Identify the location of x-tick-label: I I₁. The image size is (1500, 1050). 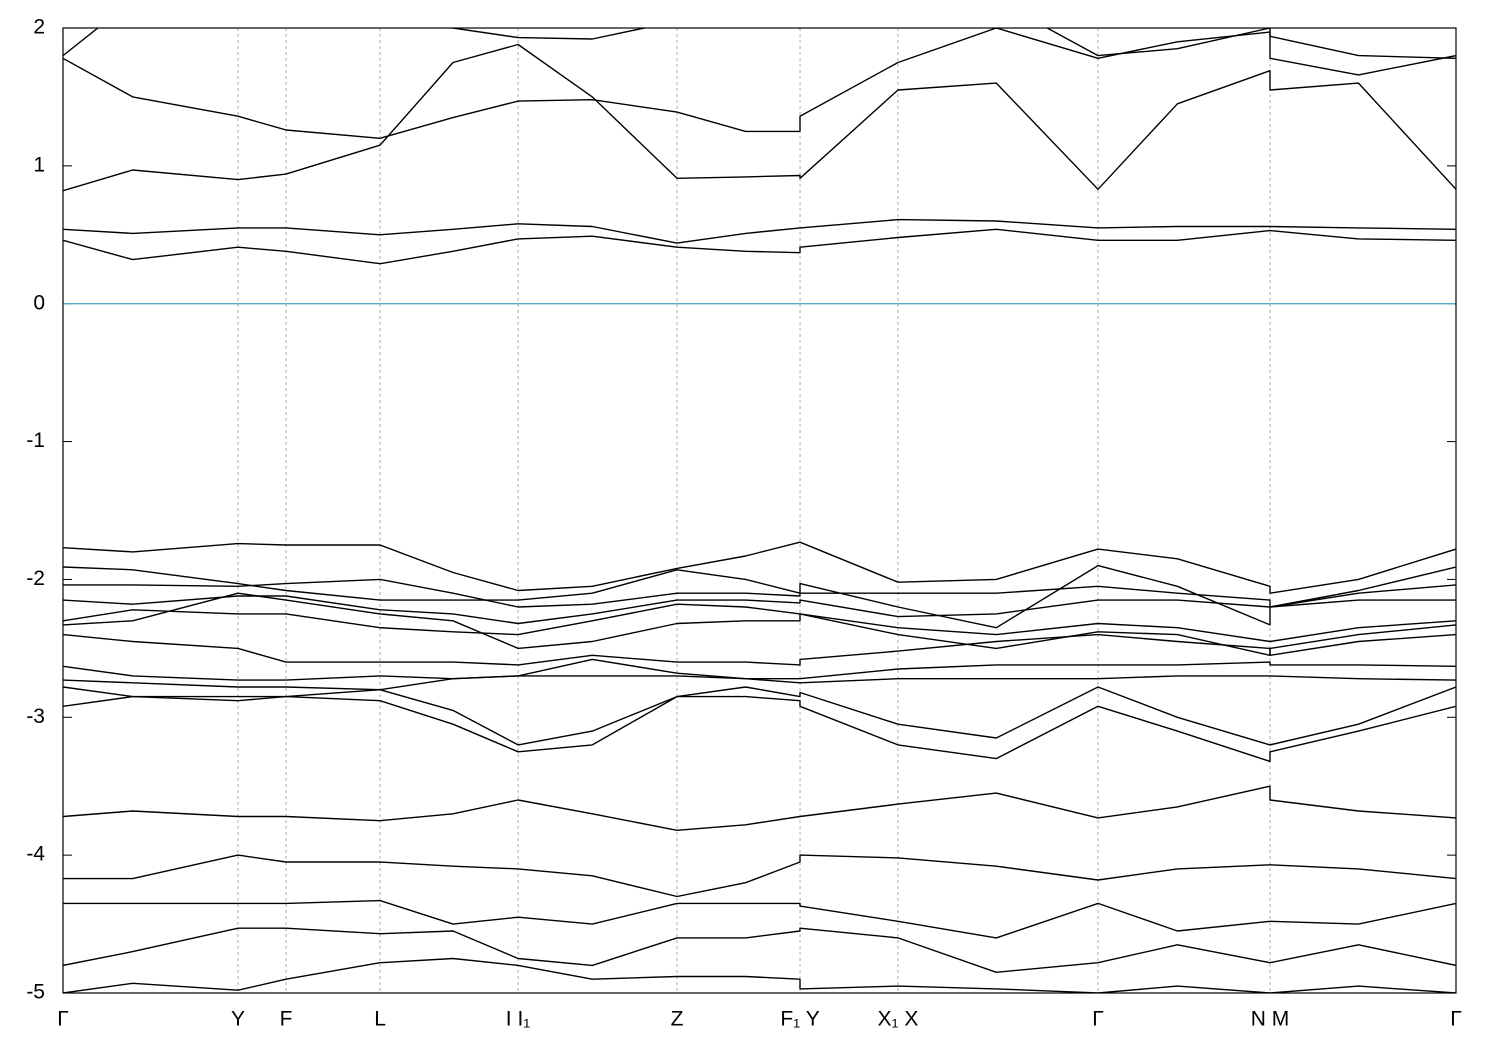
(518, 1019).